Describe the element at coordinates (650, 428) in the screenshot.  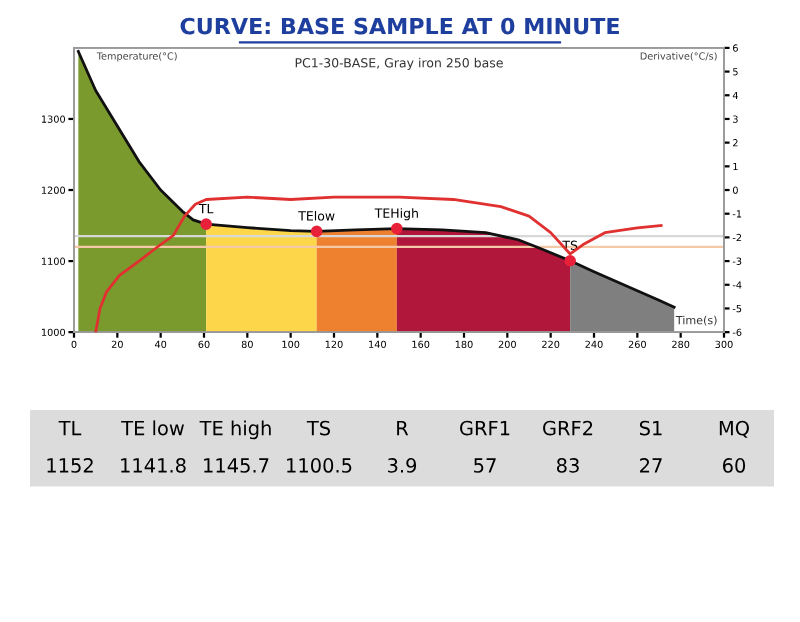
I see `text: S1` at that location.